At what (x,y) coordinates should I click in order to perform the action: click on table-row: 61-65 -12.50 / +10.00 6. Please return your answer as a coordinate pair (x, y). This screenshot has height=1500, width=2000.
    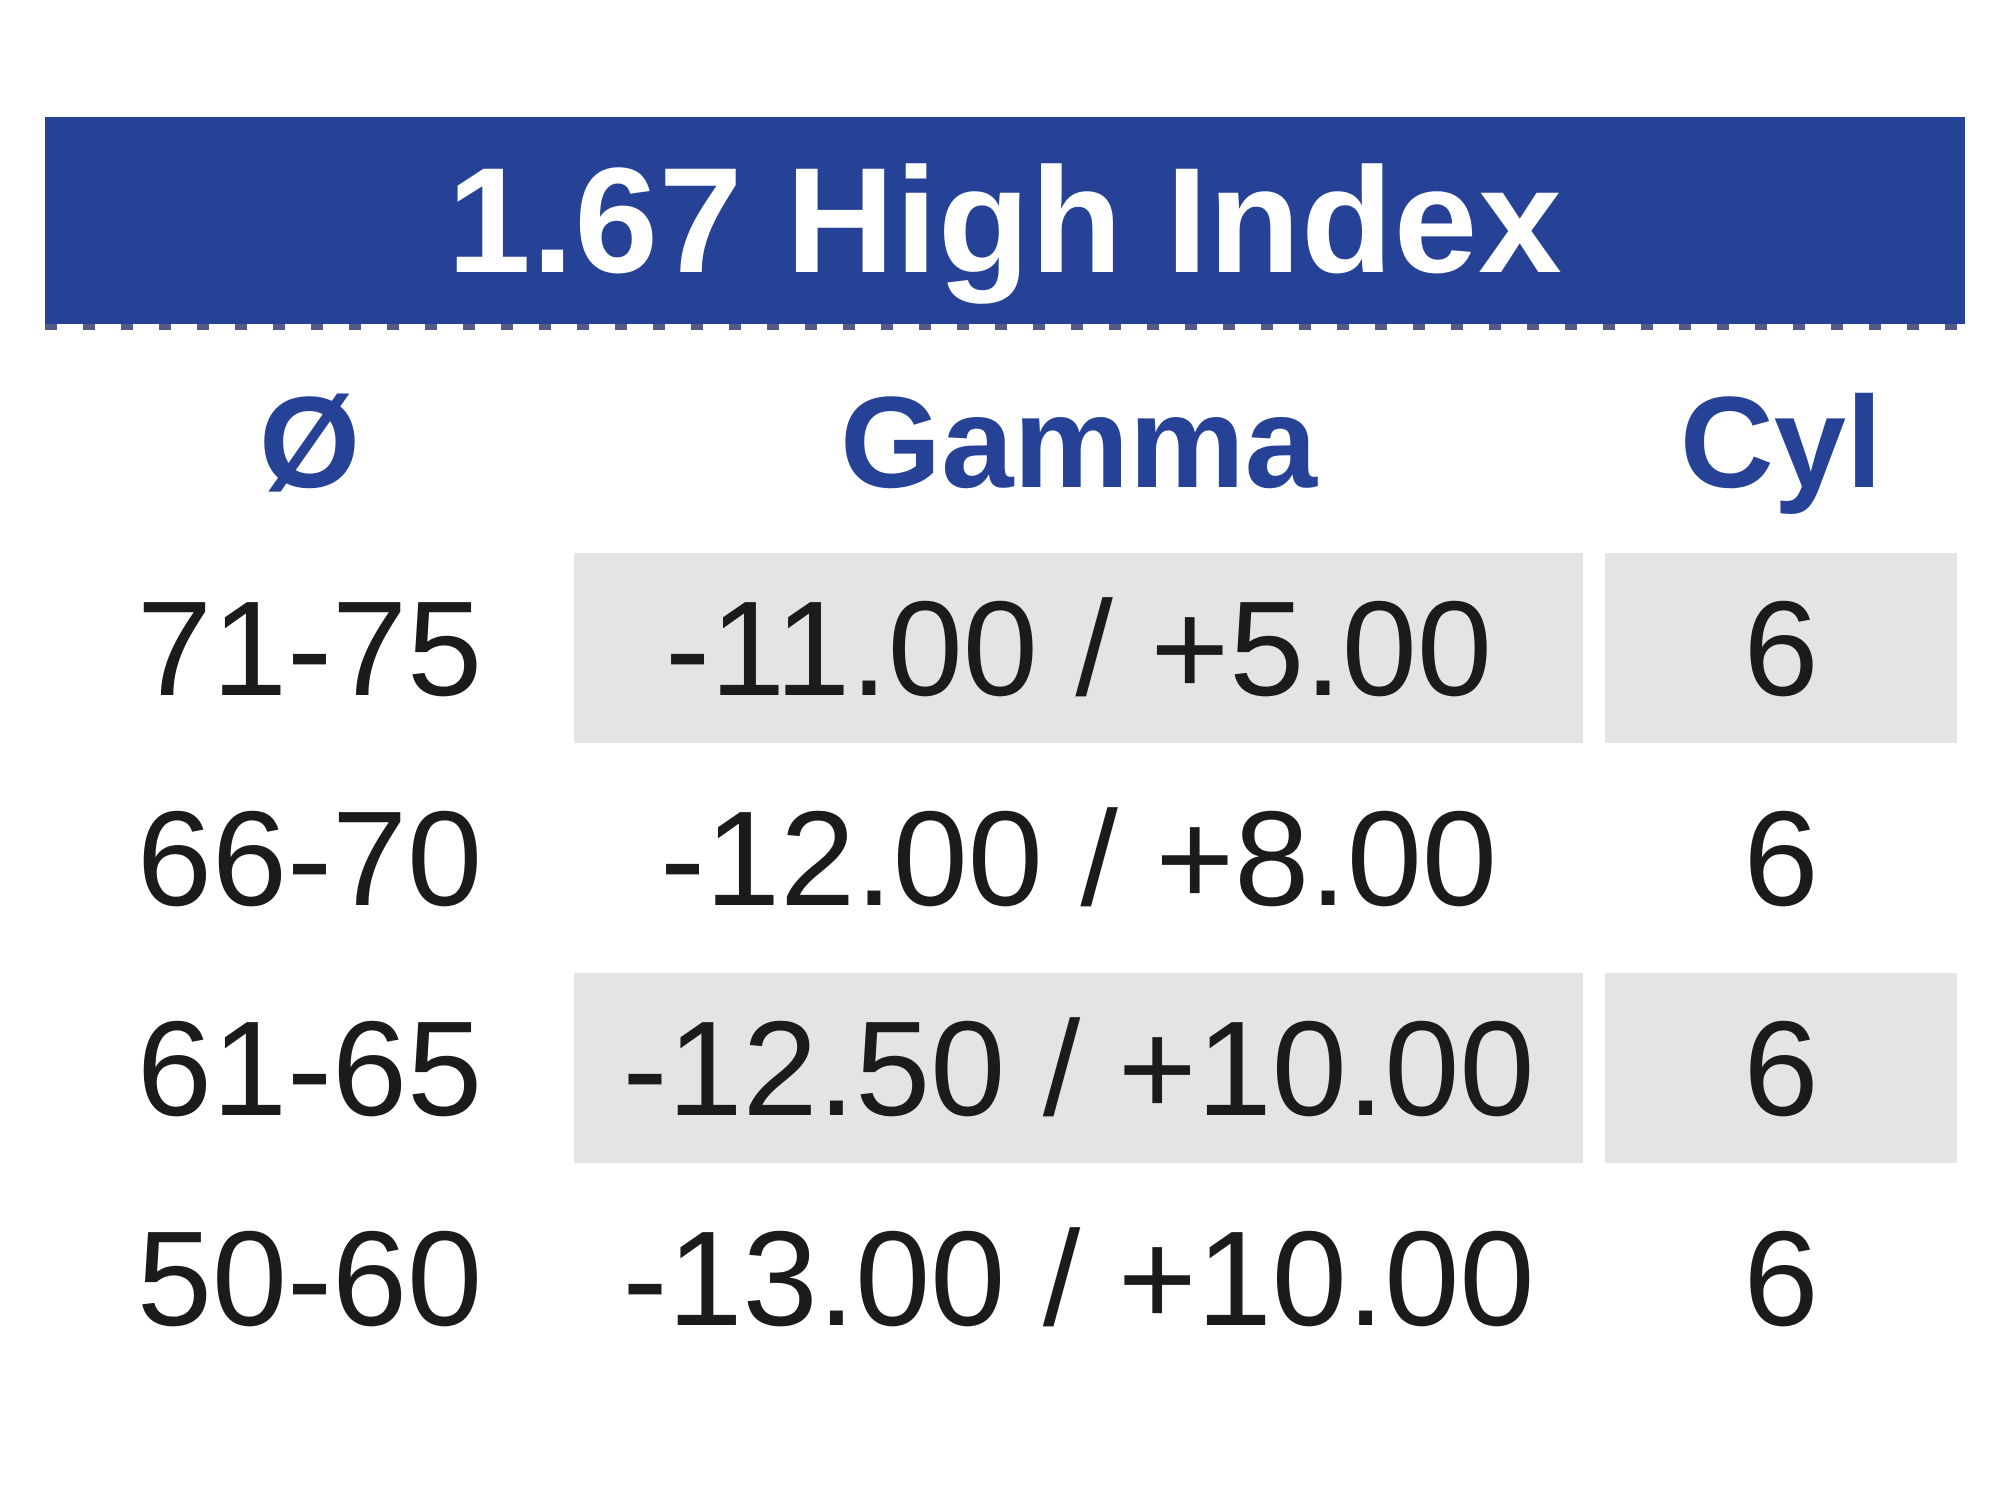
    Looking at the image, I should click on (1005, 1068).